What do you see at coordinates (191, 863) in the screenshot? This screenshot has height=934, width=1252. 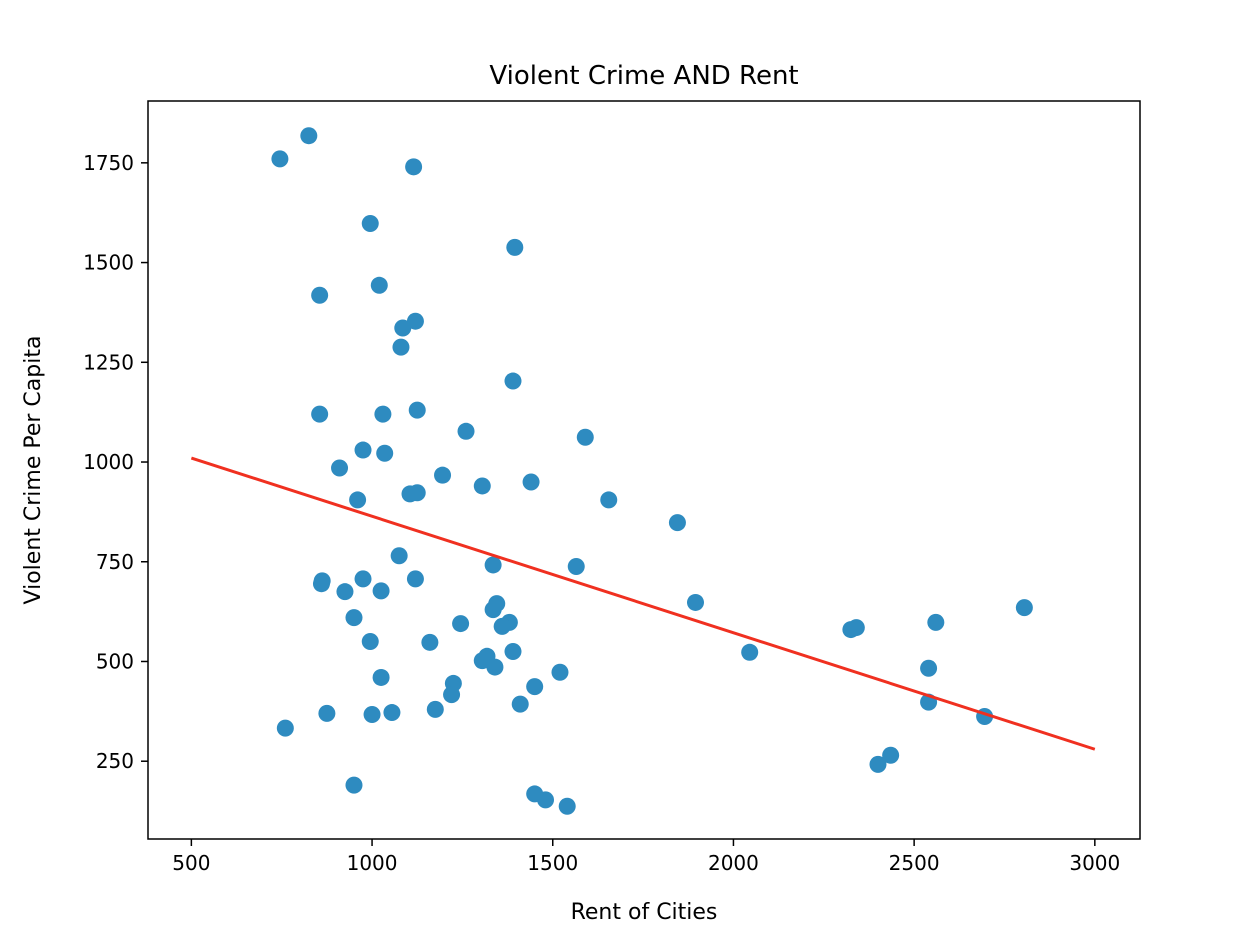 I see `x-tick-label: 500` at bounding box center [191, 863].